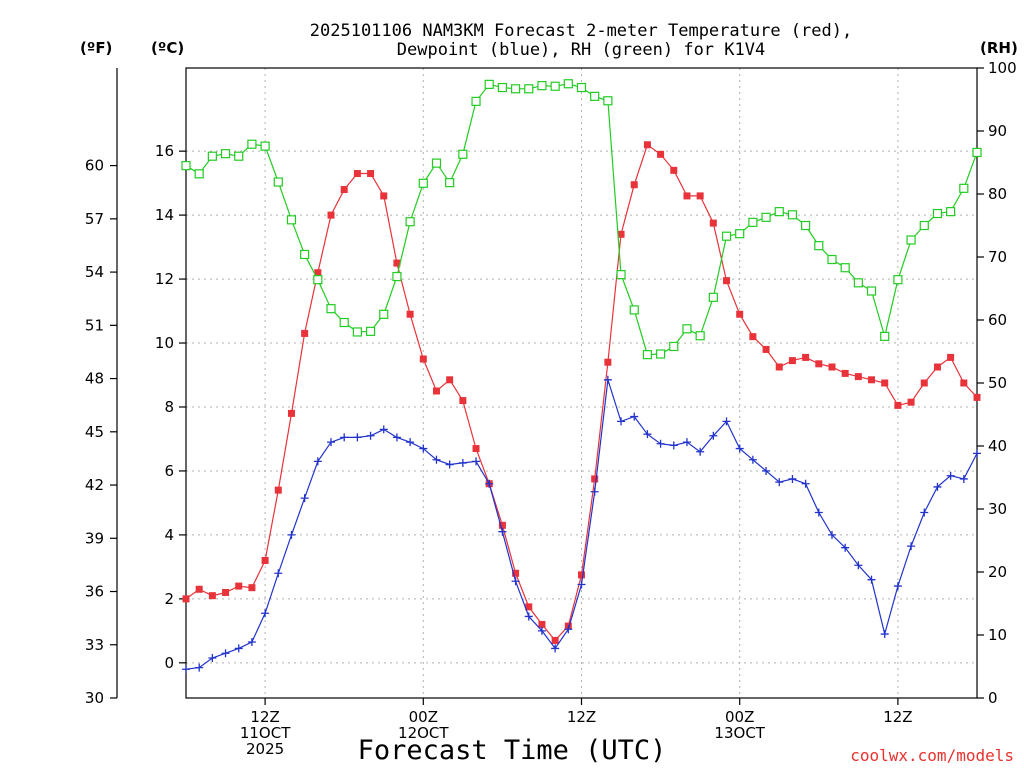  What do you see at coordinates (265, 733) in the screenshot?
I see `x-tick-label-12-1: 11OCT` at bounding box center [265, 733].